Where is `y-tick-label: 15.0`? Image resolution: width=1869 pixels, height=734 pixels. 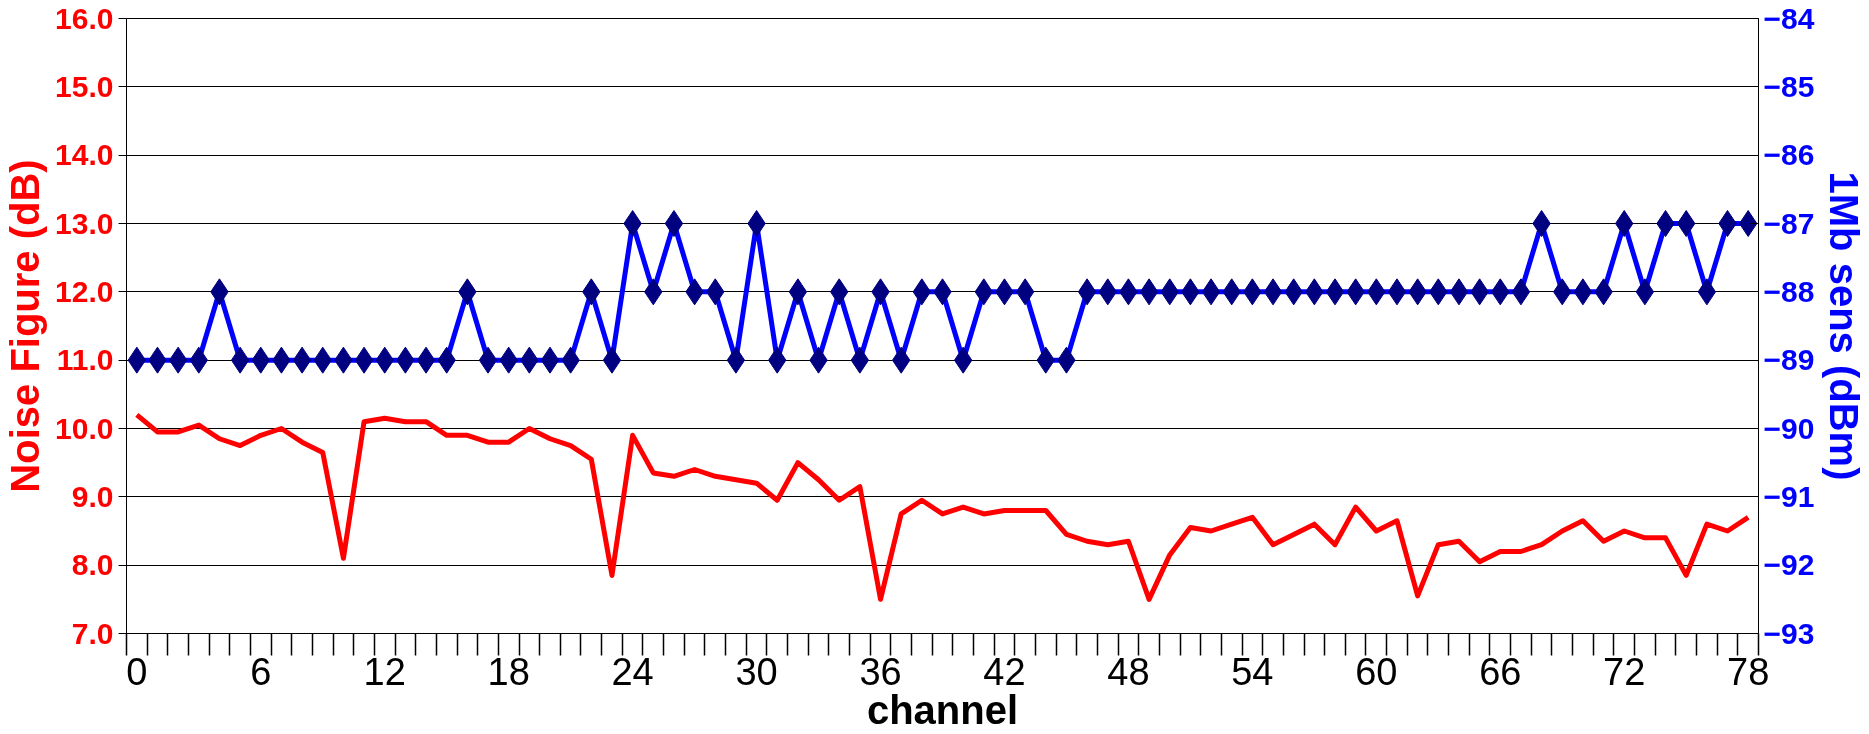
y-tick-label: 15.0 is located at coordinates (84, 86).